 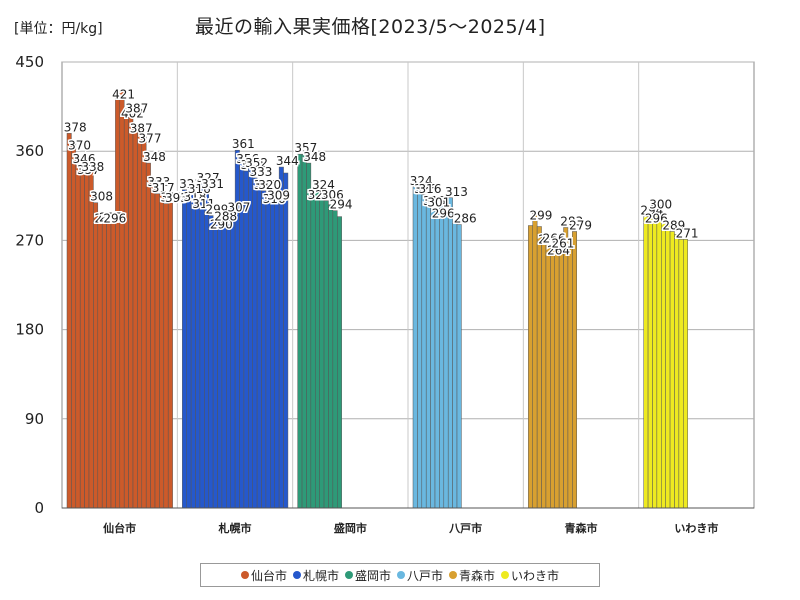 What do you see at coordinates (247, 159) in the screenshot?
I see `data-label: 356` at bounding box center [247, 159].